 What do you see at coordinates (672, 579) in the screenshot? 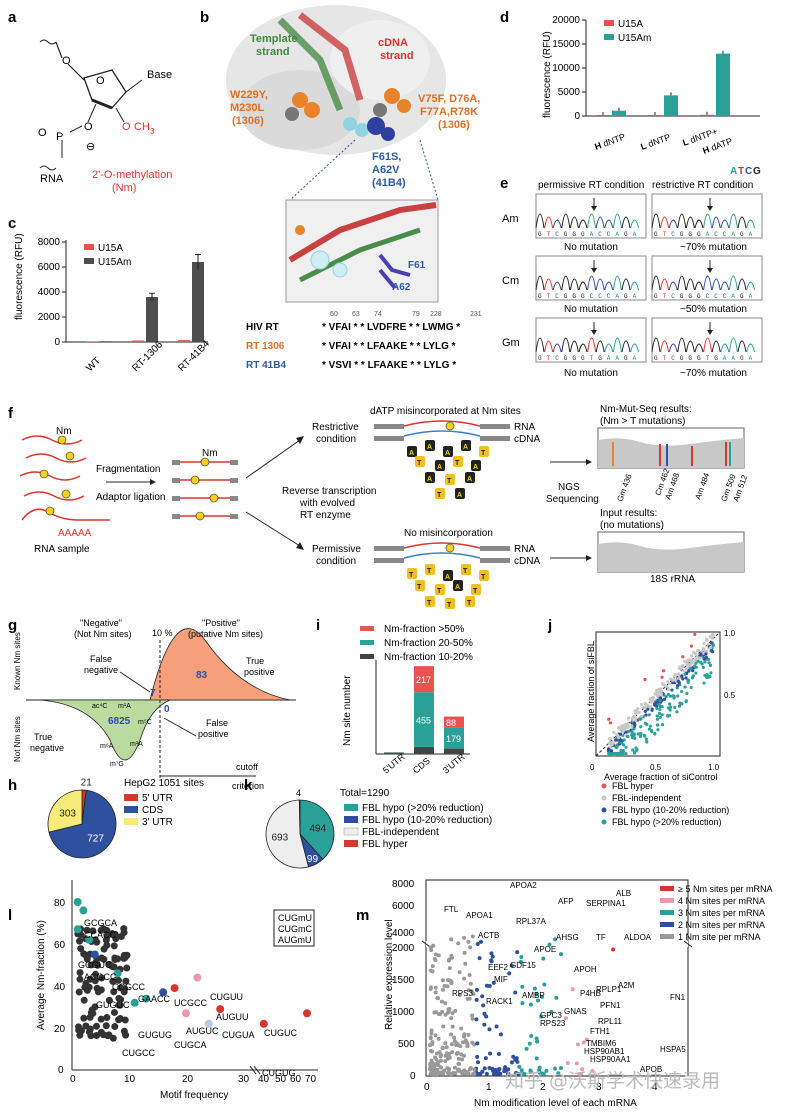
I see `f-18s: 18S rRNA` at bounding box center [672, 579].